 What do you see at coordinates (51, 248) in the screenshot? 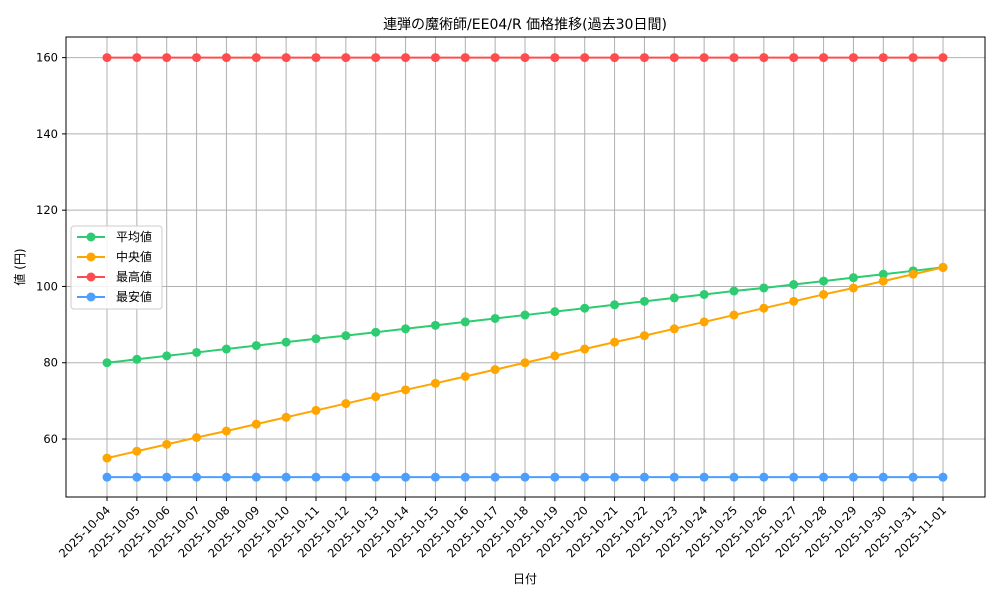
I see `y-axis-ticks: 60 80 100 120 140 160` at bounding box center [51, 248].